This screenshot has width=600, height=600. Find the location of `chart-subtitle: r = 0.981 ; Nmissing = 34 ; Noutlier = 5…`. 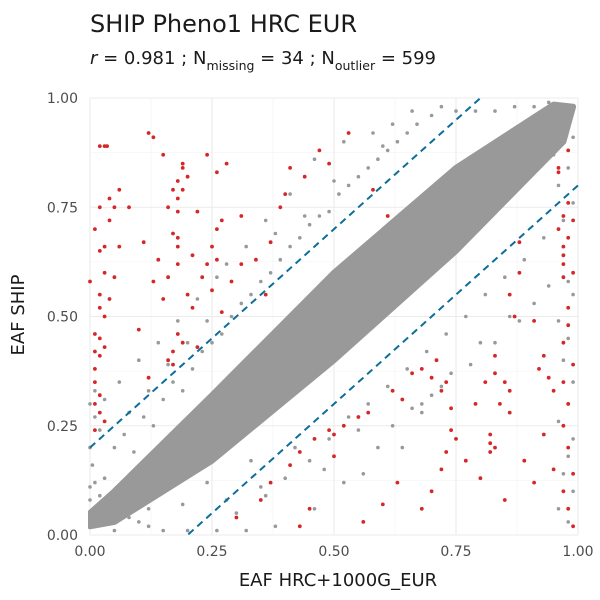

chart-subtitle: r = 0.981 ; Nmissing = 34 ; Noutlier = 5… is located at coordinates (263, 60).